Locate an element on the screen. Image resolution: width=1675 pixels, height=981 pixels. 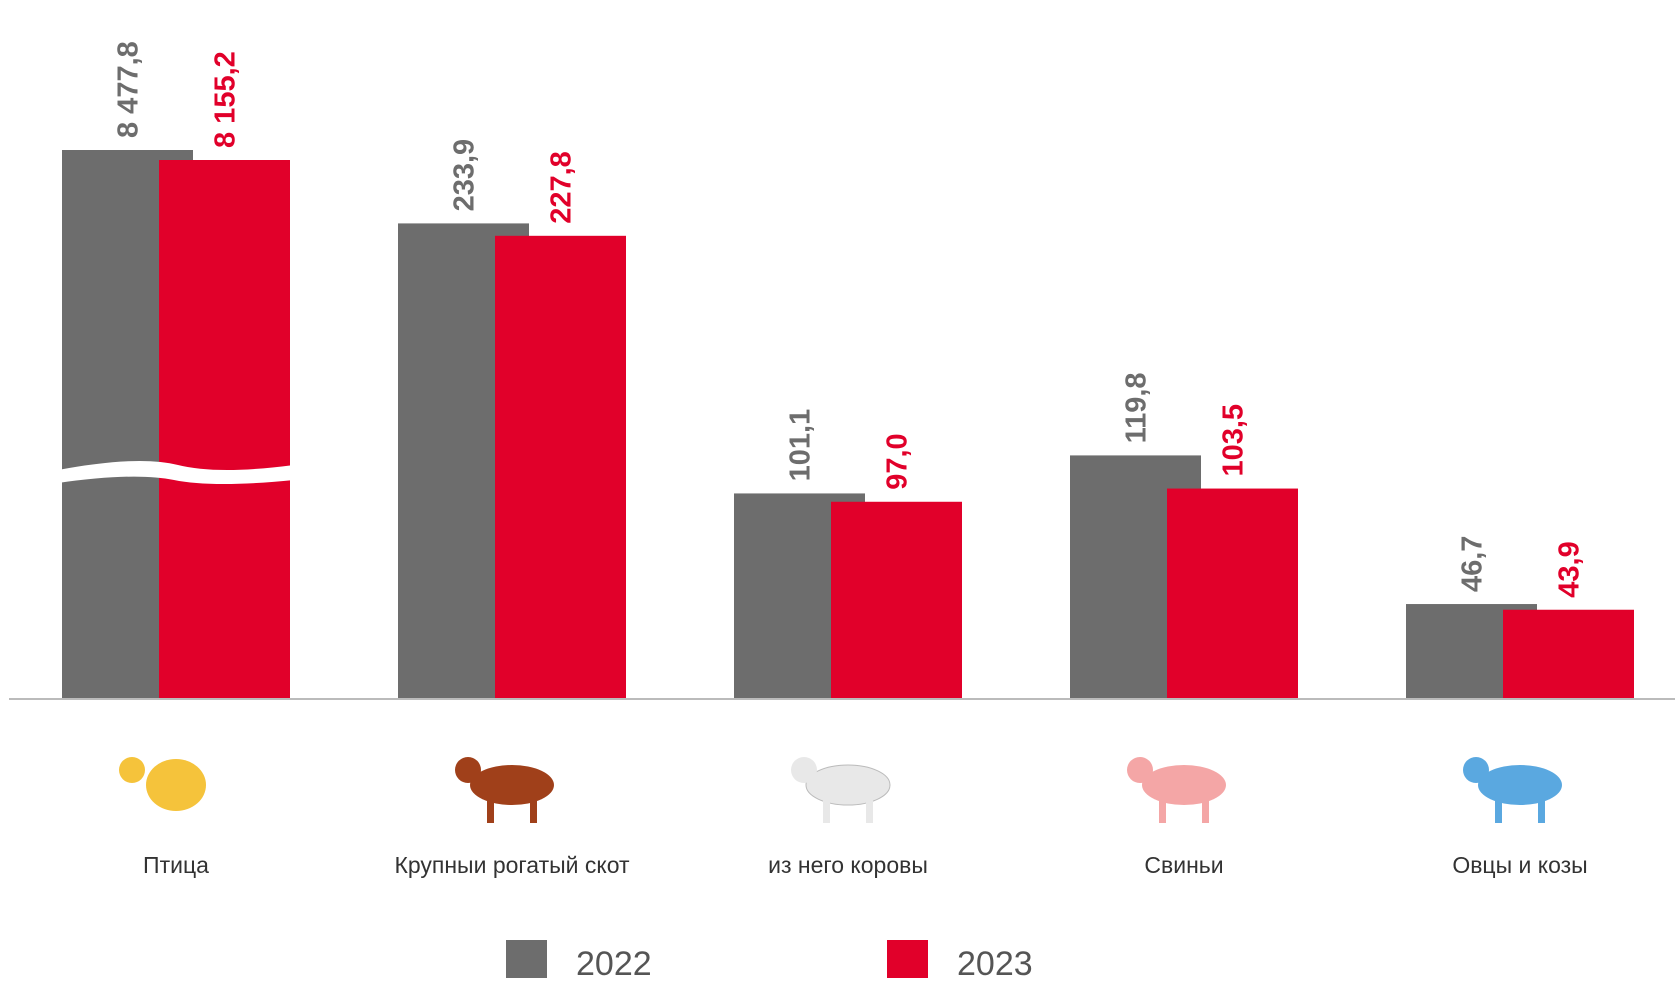
data-label: 46,7 is located at coordinates (1473, 564).